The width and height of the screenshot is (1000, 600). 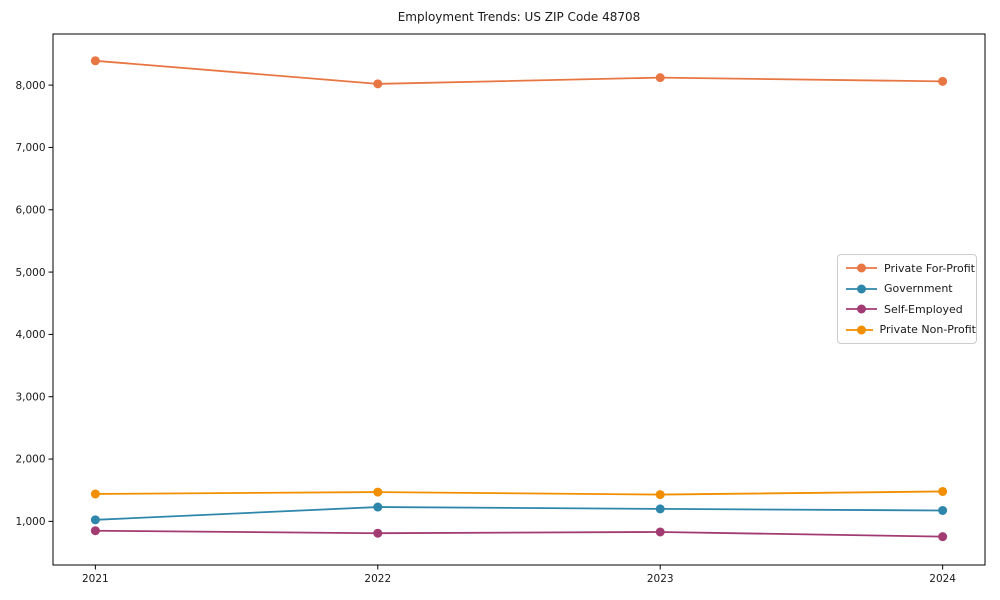 What do you see at coordinates (95, 579) in the screenshot?
I see `x-tick-label: 2021` at bounding box center [95, 579].